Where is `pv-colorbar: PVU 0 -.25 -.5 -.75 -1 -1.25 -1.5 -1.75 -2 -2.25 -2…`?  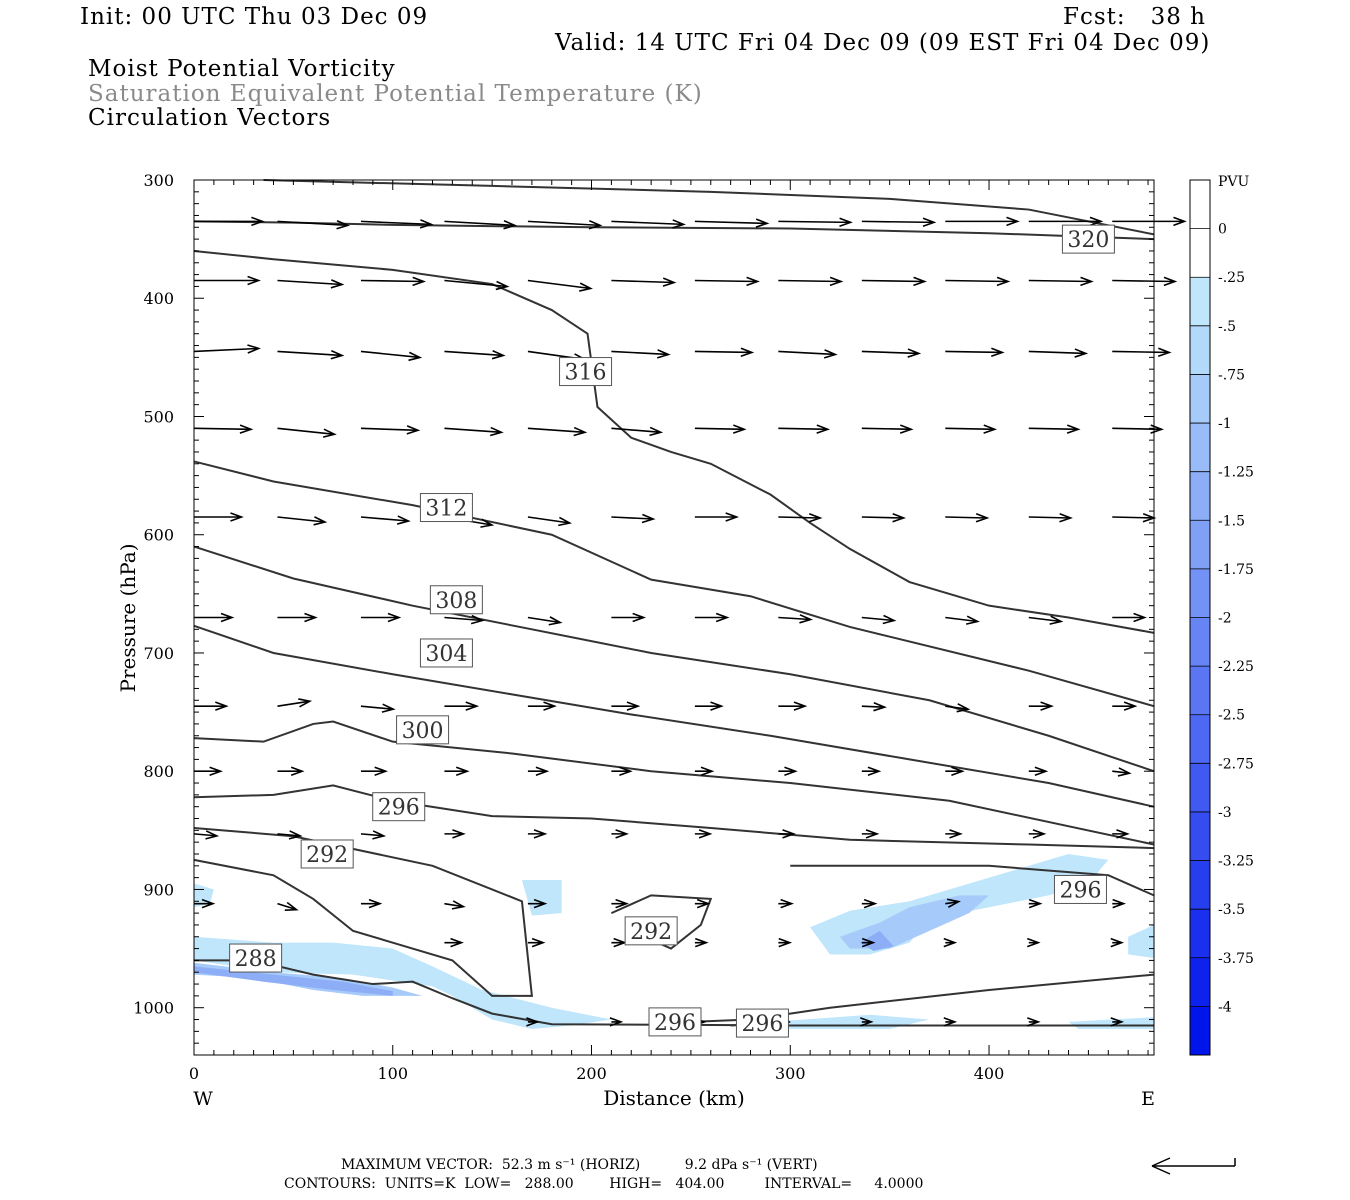 pv-colorbar: PVU 0 -.25 -.5 -.75 -1 -1.25 -1.5 -1.75 -2 -2.25 -2… is located at coordinates (1221, 615).